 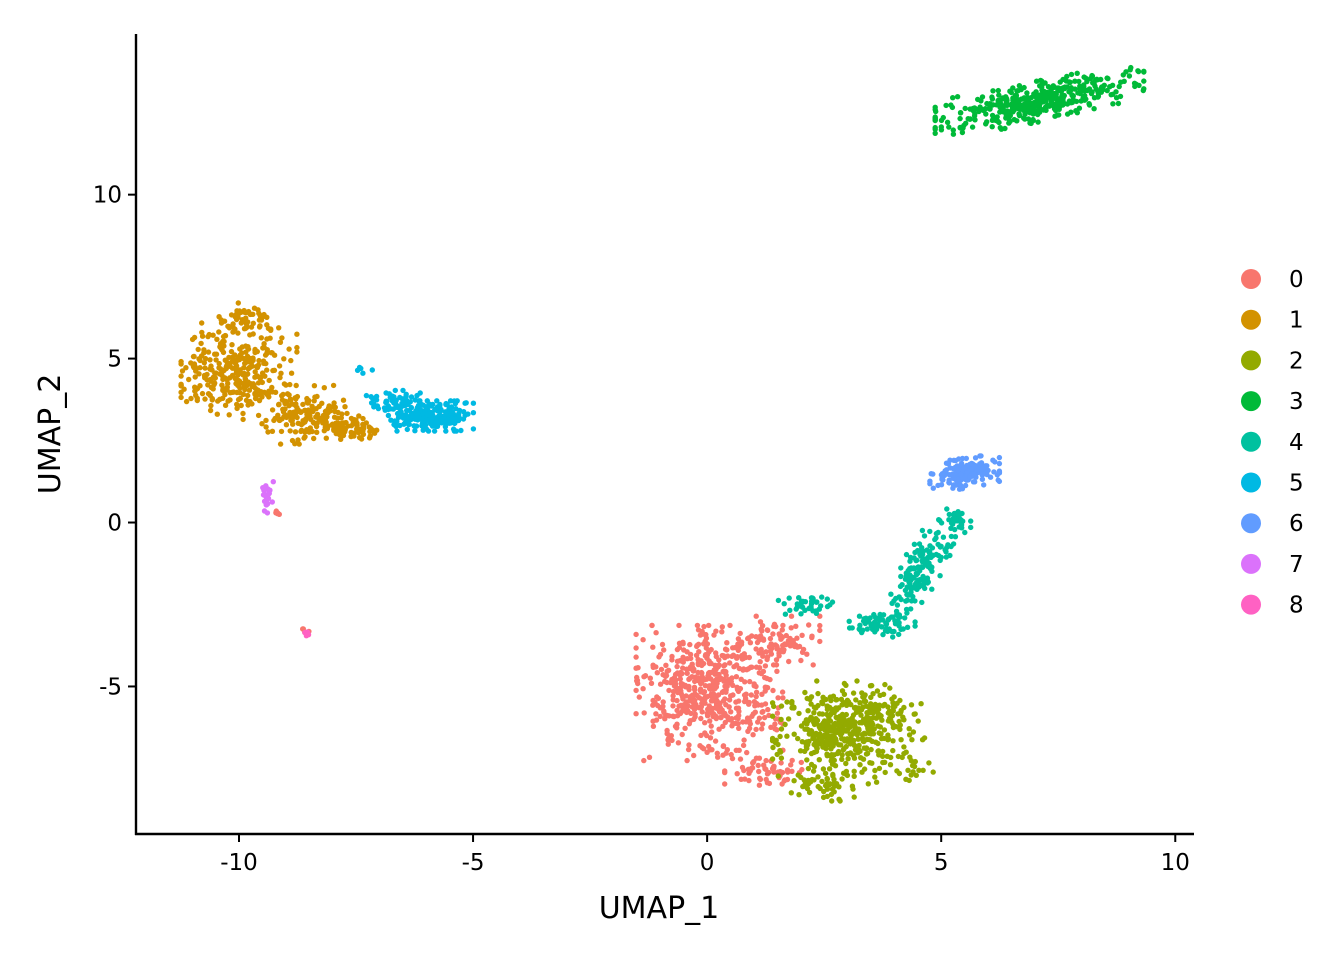 I want to click on legend-label: 4, so click(x=1296, y=443).